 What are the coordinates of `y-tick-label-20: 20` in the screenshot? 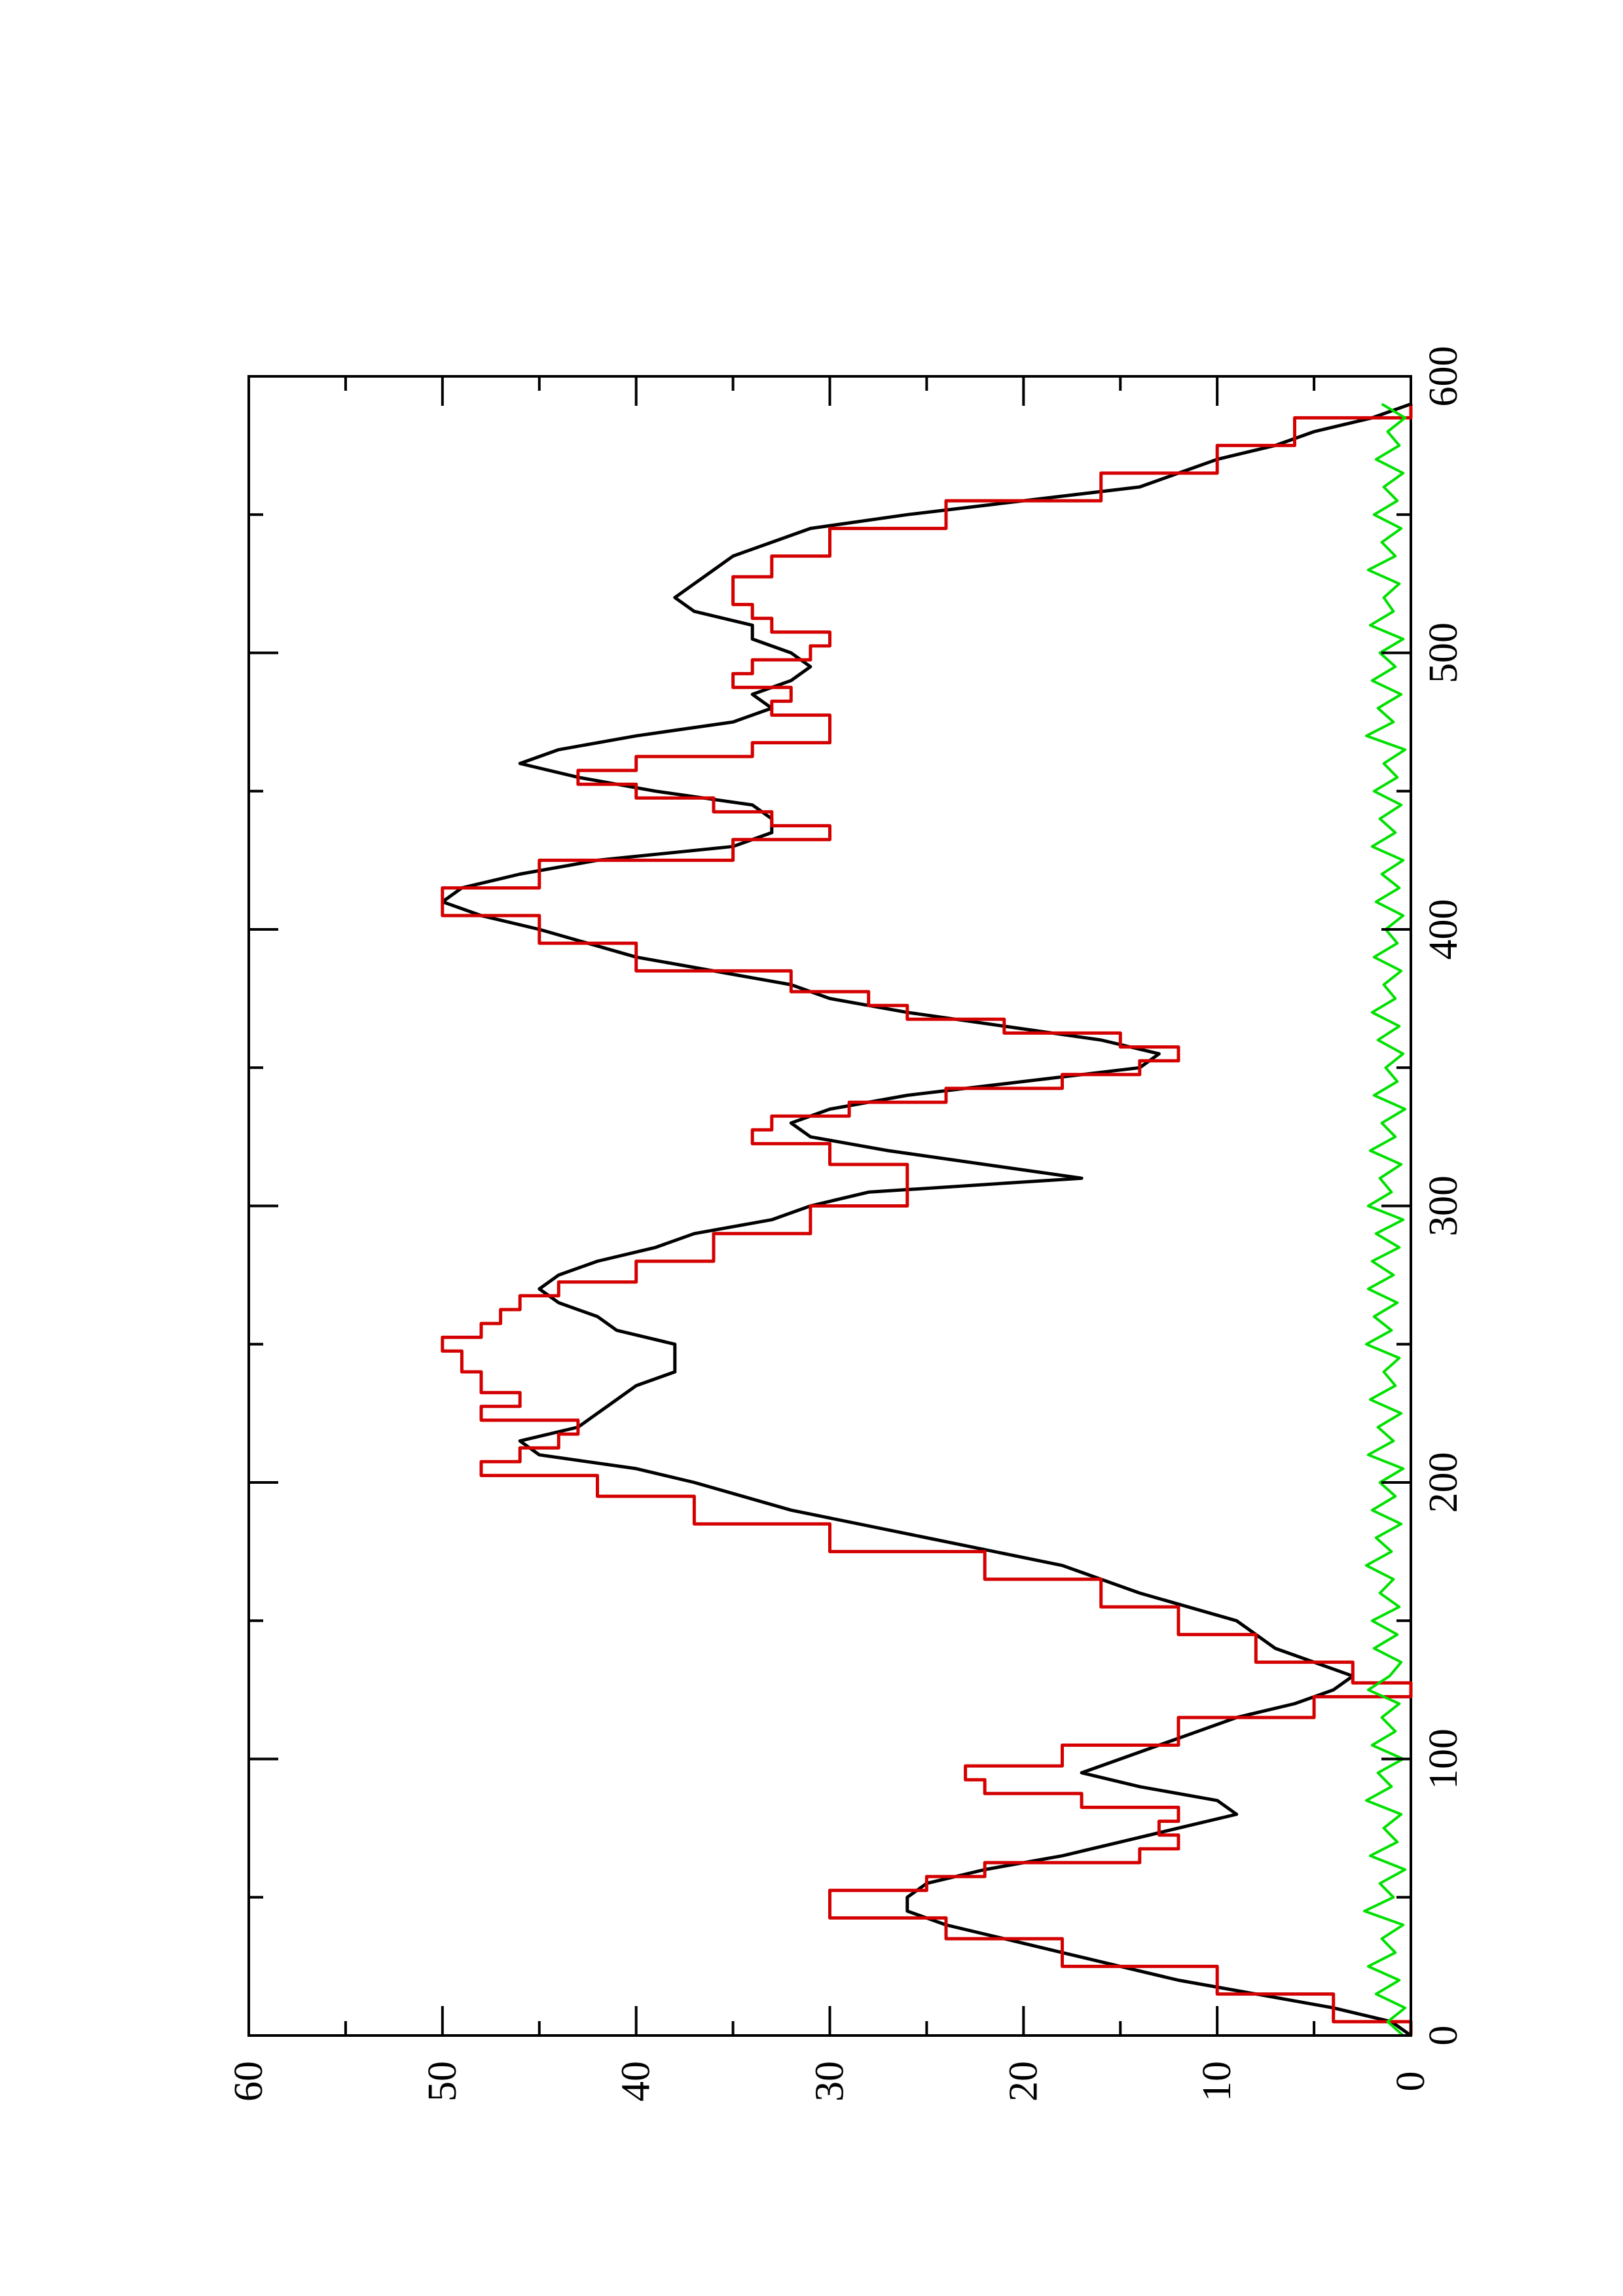 It's located at (1023, 2081).